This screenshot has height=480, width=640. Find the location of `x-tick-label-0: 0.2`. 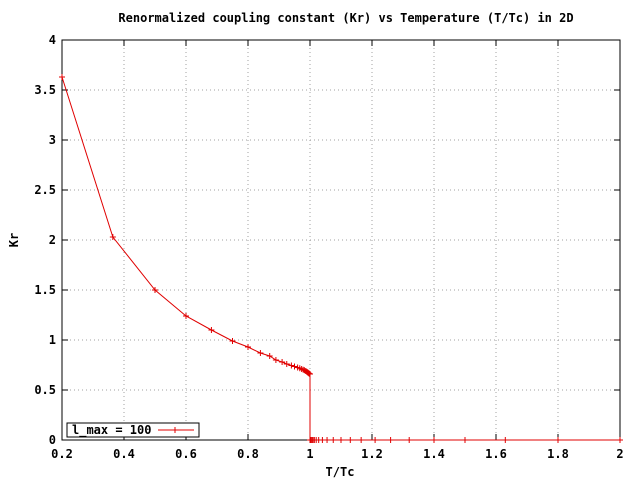

x-tick-label-0: 0.2 is located at coordinates (62, 454).